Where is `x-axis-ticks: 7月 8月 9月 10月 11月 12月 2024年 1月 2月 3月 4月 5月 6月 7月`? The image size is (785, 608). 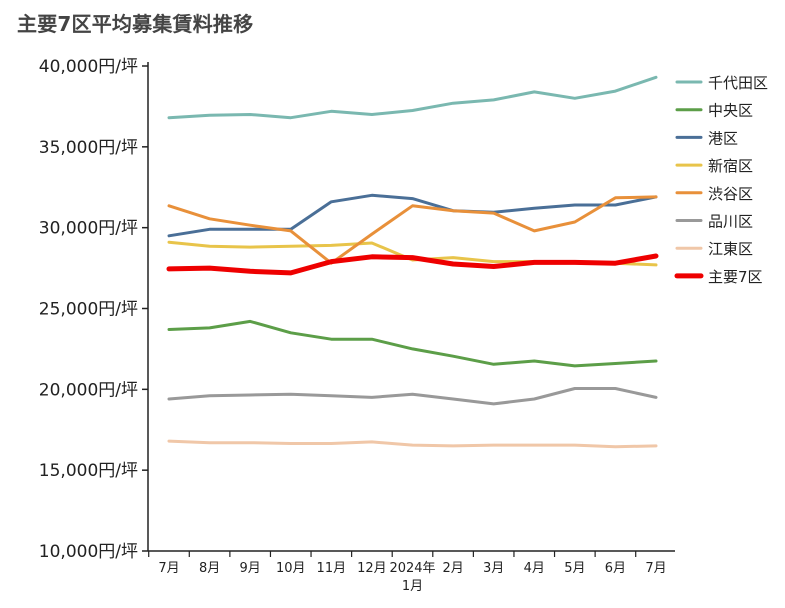 x-axis-ticks: 7月 8月 9月 10月 11月 12月 2024年 1月 2月 3月 4月 5月 6月 7月 is located at coordinates (407, 572).